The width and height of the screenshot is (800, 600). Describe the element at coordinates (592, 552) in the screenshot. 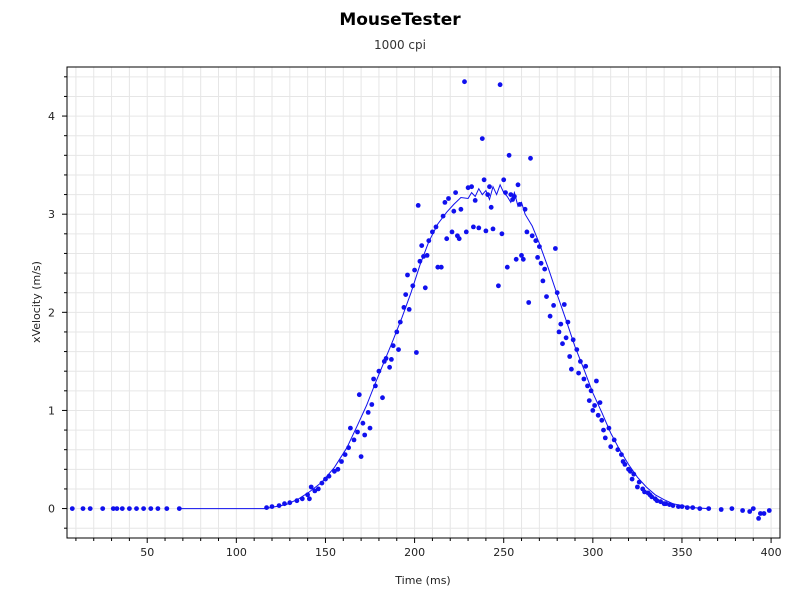

I see `x-tick-label: 300` at that location.